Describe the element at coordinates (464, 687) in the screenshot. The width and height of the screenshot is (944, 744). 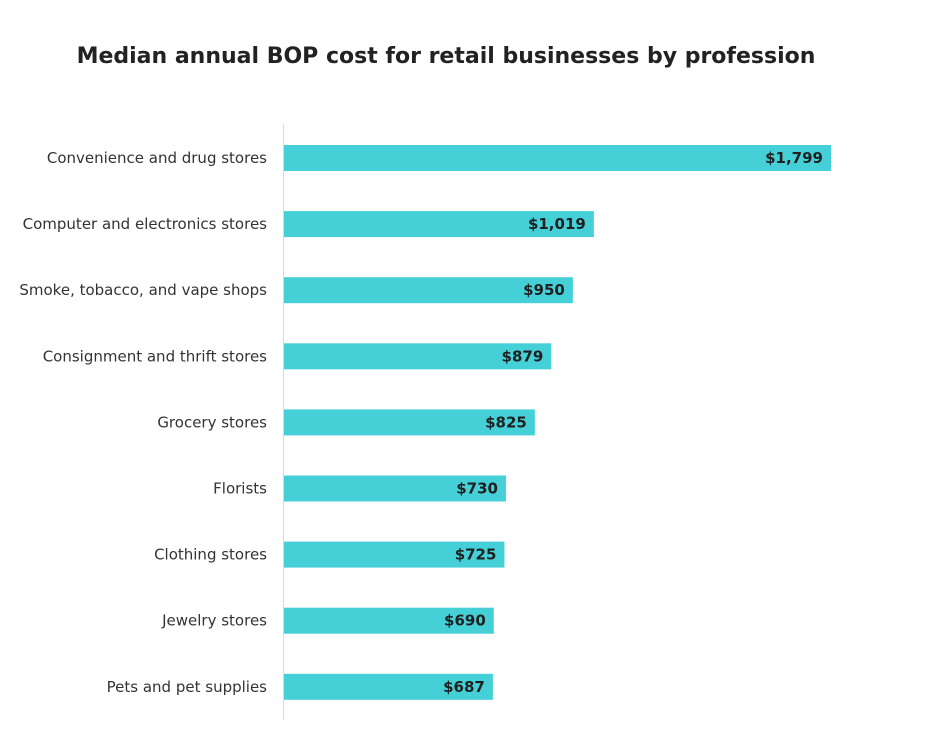
I see `data-label: $687` at that location.